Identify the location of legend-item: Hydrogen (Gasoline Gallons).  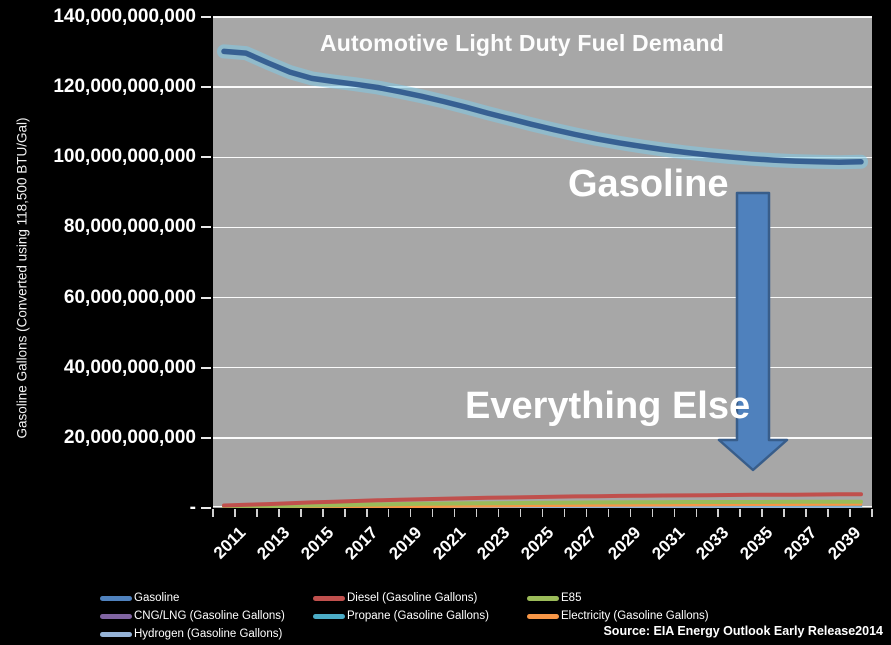
(191, 634).